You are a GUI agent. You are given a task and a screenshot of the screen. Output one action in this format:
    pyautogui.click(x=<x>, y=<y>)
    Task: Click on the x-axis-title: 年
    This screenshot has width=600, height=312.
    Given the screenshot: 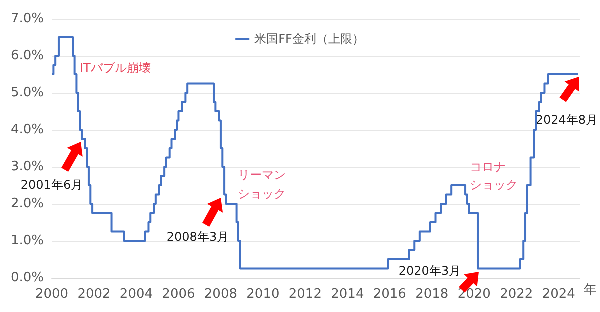 What is the action you would take?
    pyautogui.click(x=590, y=290)
    